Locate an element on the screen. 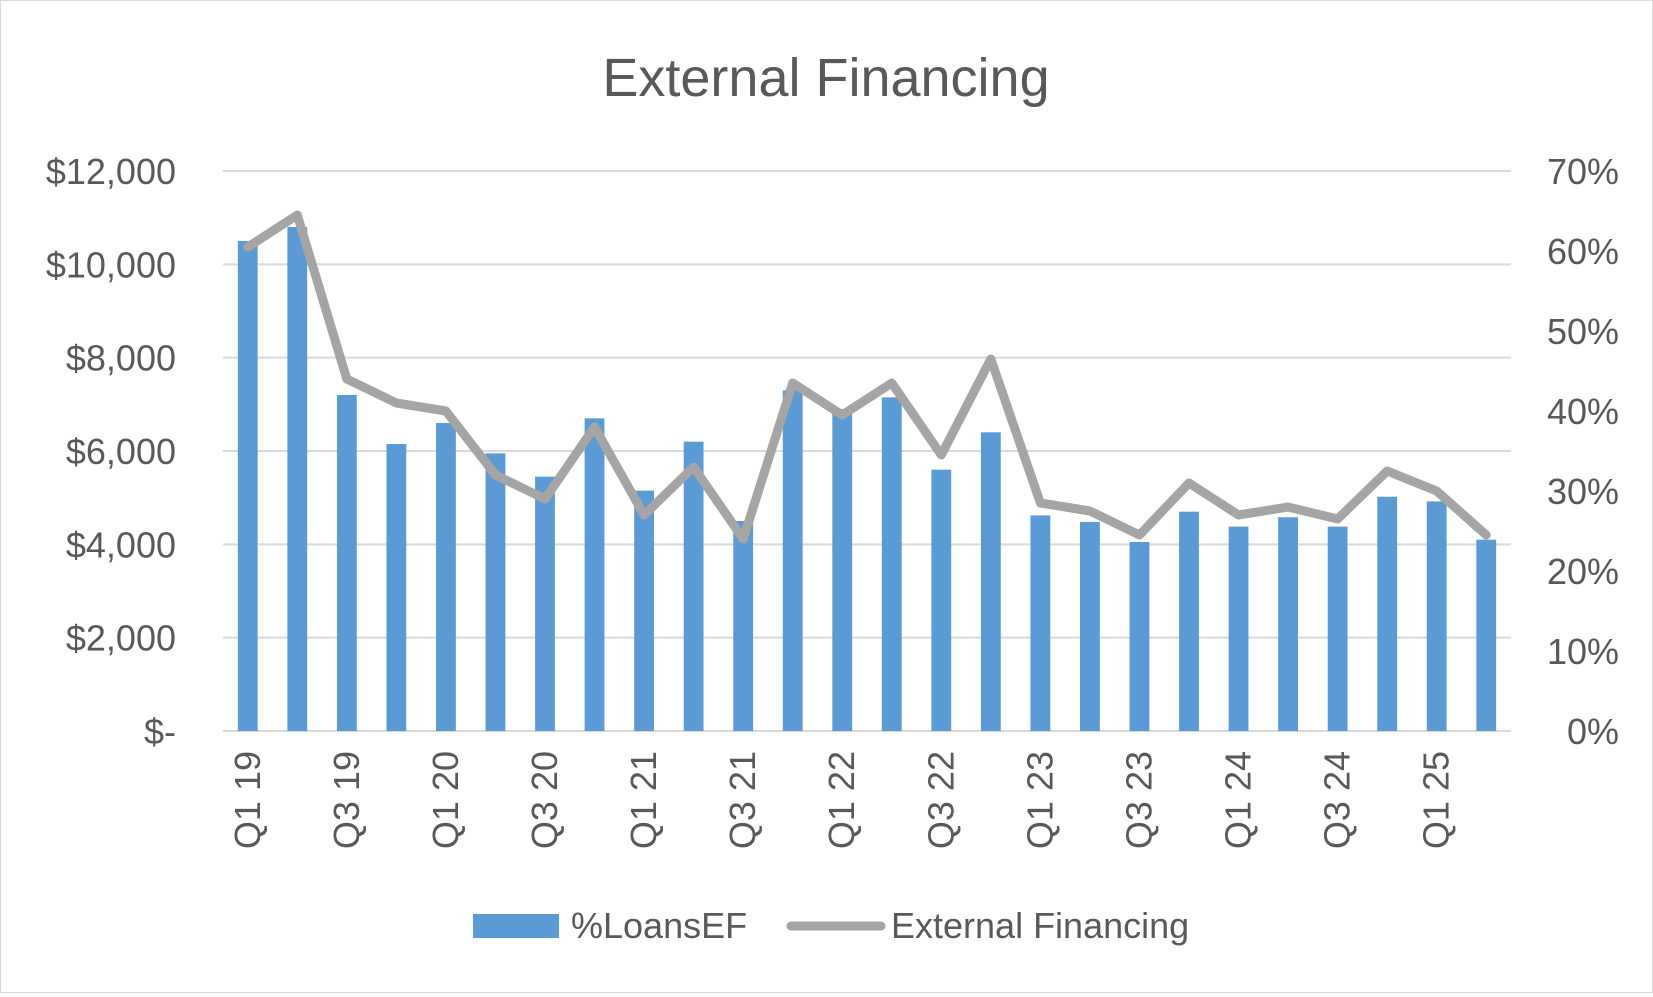  legend-label: External Financing is located at coordinates (1040, 925).